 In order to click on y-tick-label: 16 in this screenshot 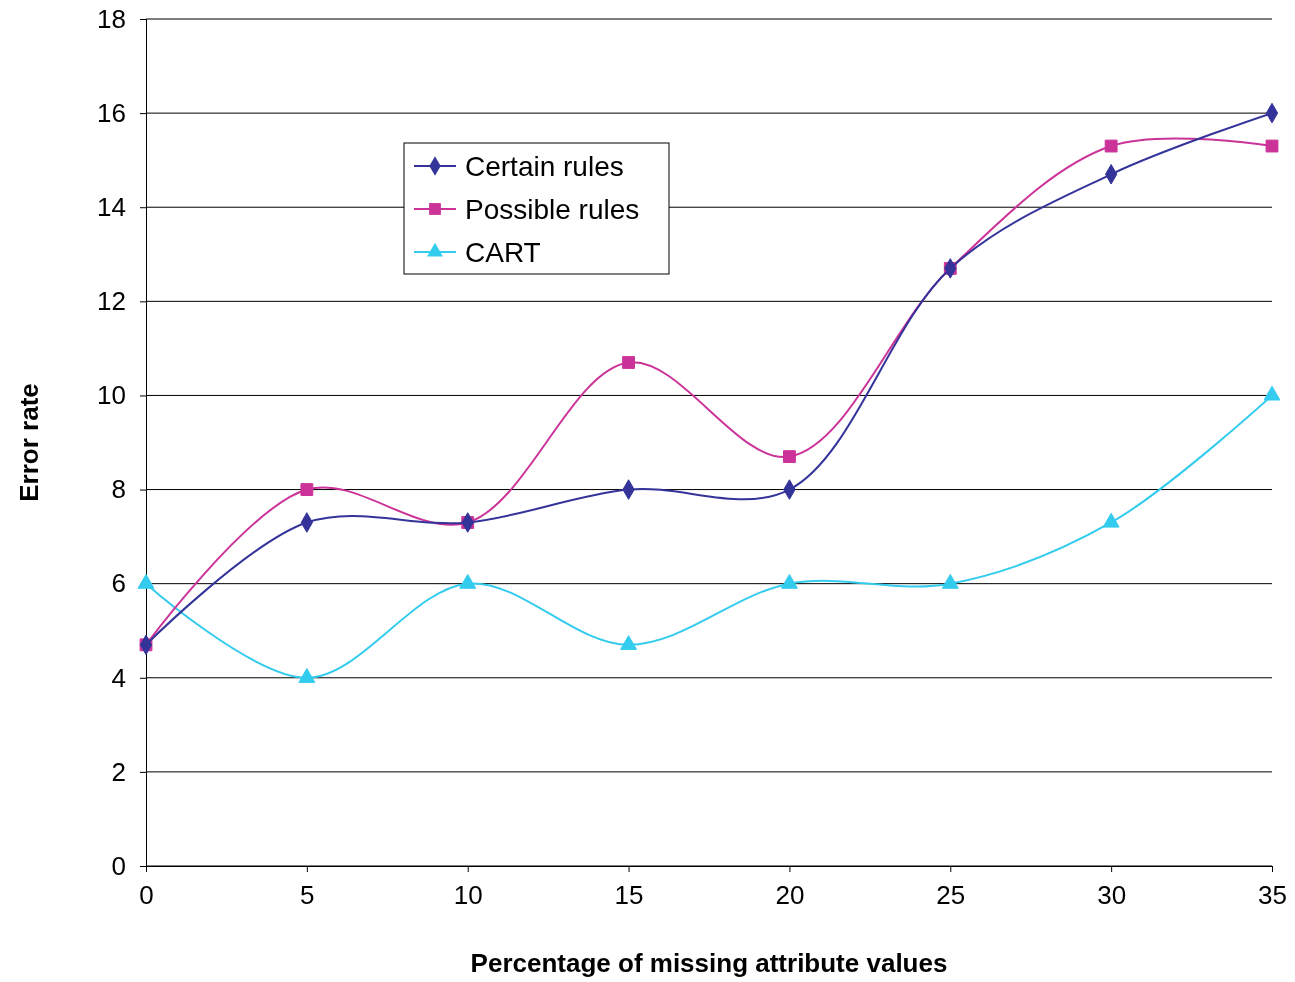, I will do `click(111, 112)`.